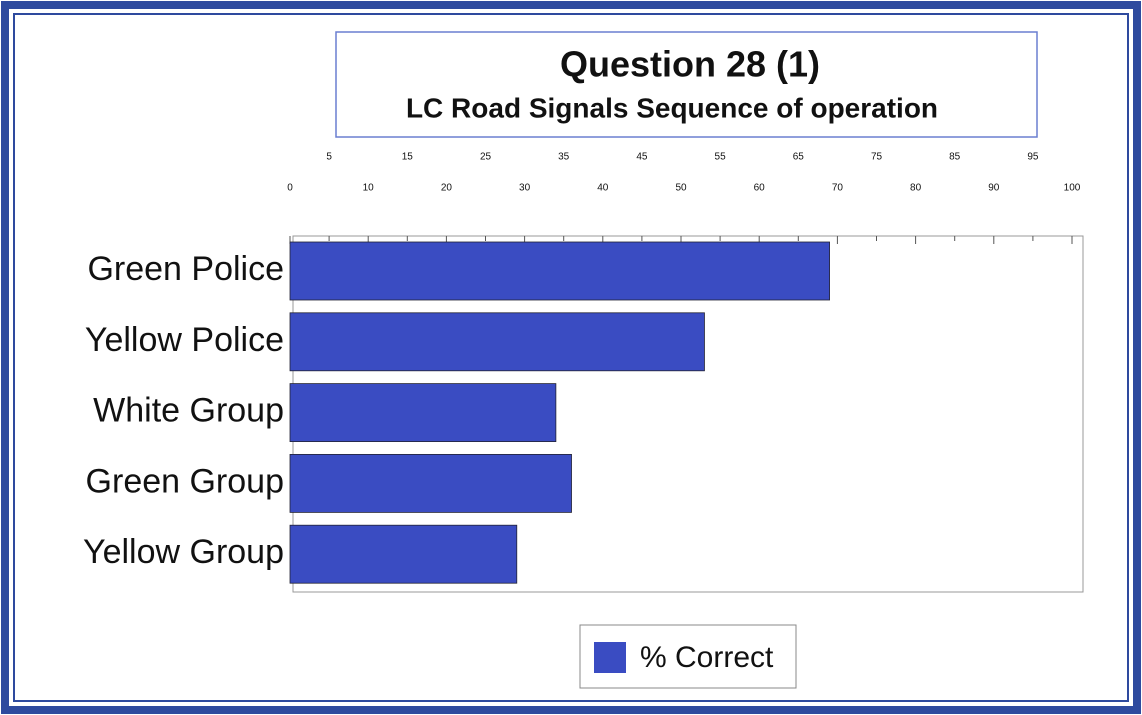 The width and height of the screenshot is (1142, 715). I want to click on x-tick-label: 30, so click(525, 188).